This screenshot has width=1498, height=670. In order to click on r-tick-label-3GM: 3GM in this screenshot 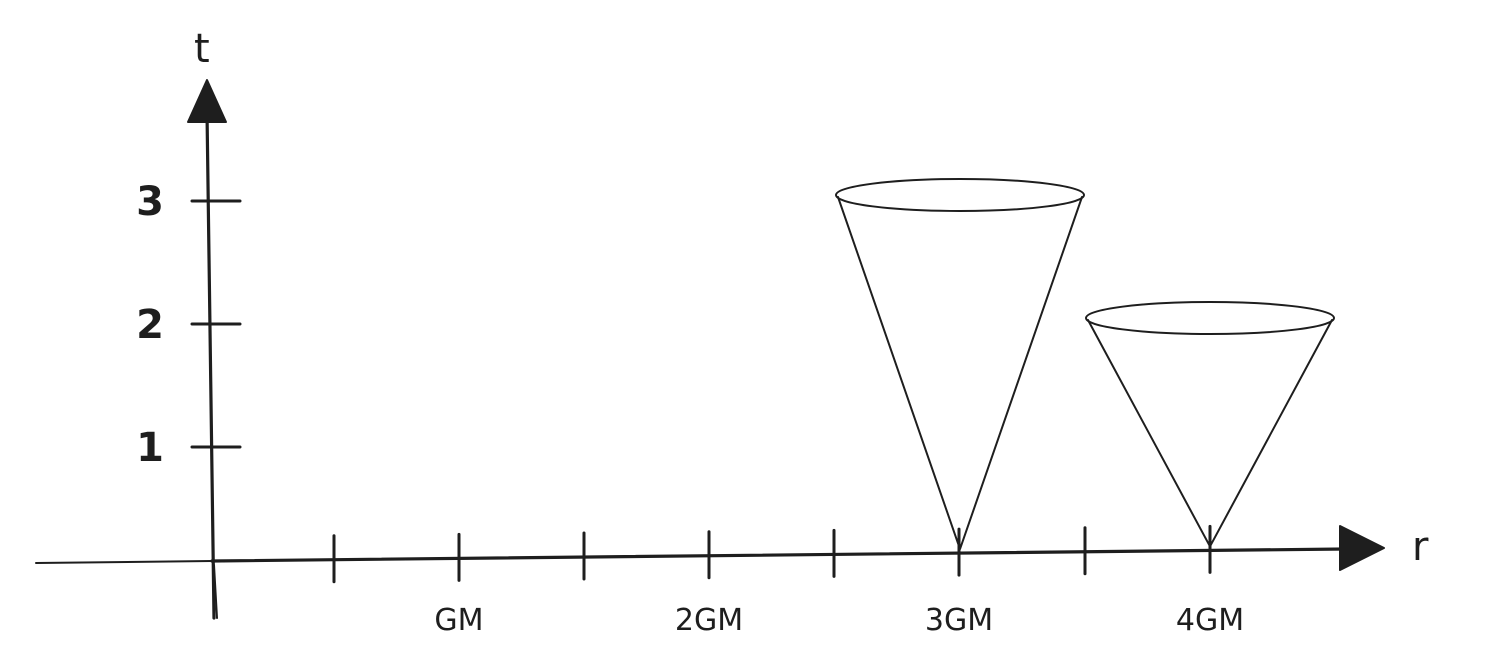, I will do `click(959, 620)`.